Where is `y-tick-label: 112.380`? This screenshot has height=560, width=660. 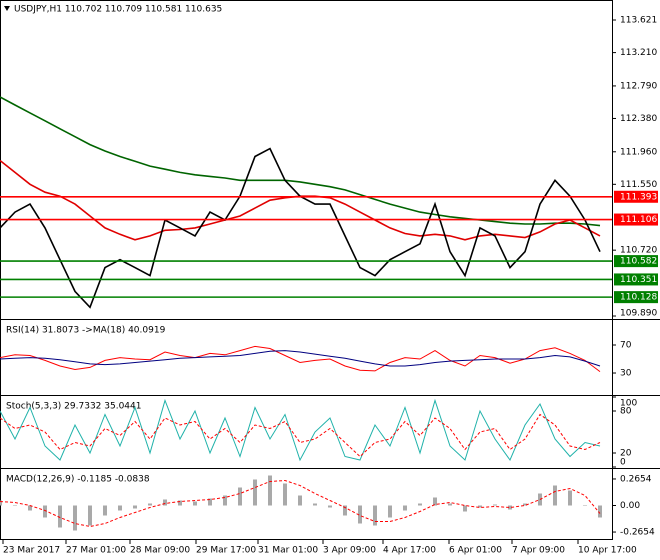 y-tick-label: 112.380 is located at coordinates (638, 119).